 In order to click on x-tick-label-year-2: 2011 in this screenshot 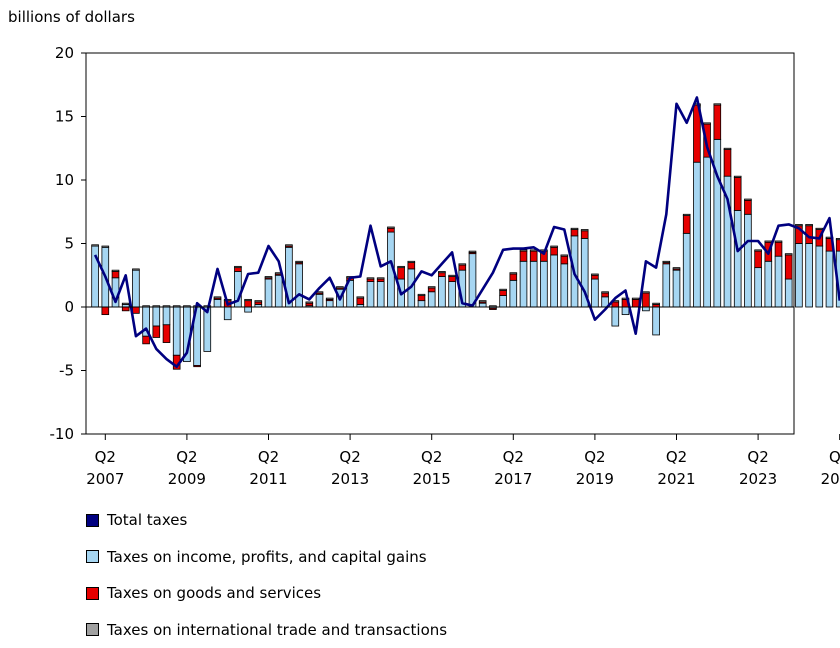, I will do `click(268, 479)`.